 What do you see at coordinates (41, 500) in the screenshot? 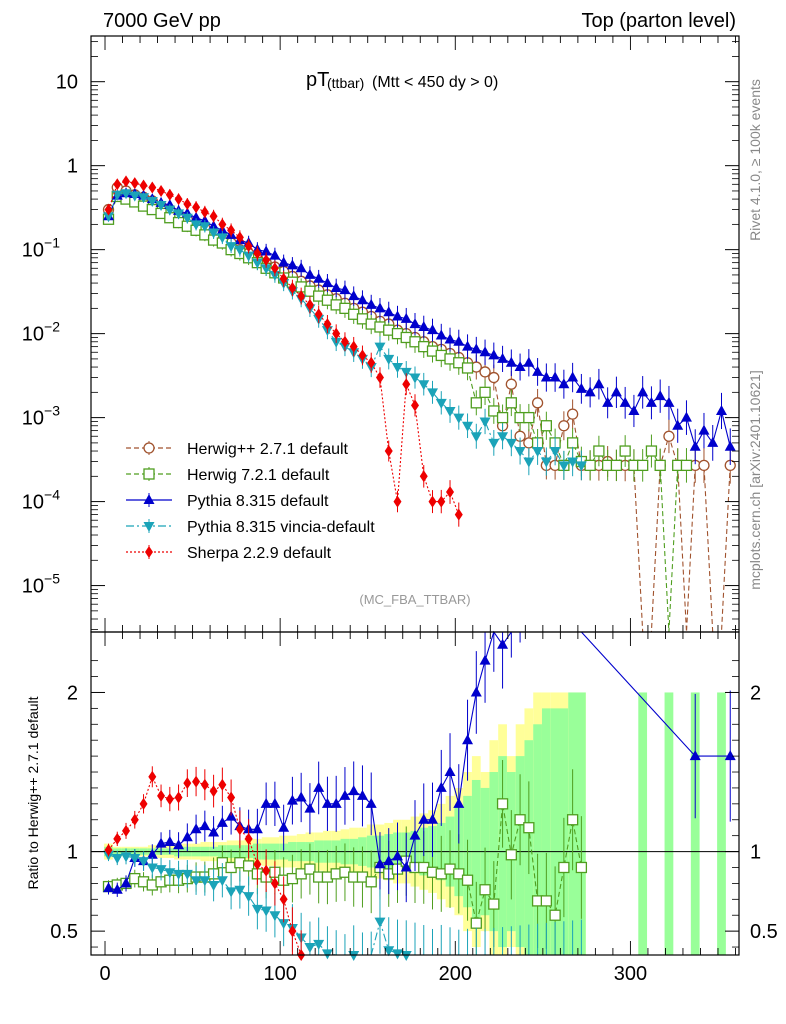
I see `y-tick-label: 10⁻⁴` at bounding box center [41, 500].